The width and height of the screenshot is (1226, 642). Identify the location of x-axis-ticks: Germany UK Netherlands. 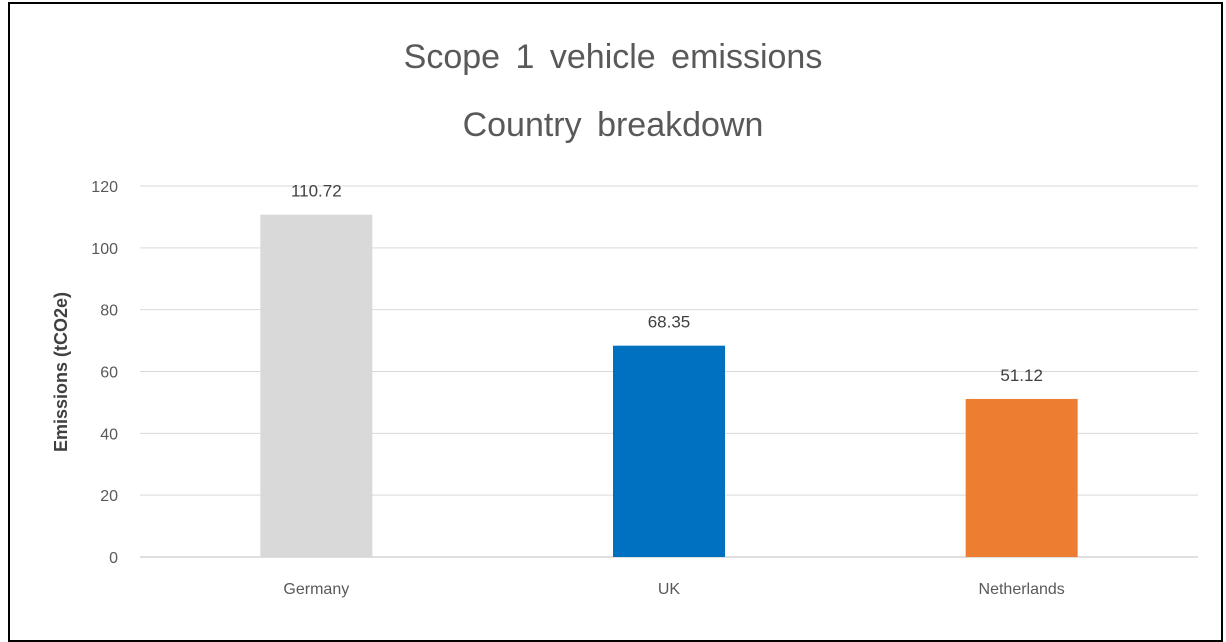
(673, 589).